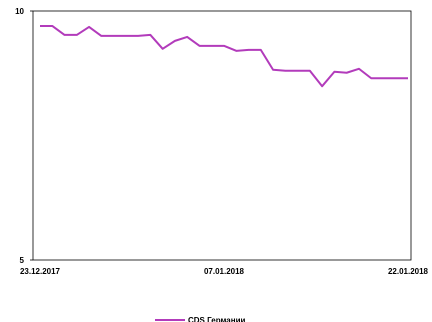  Describe the element at coordinates (19, 11) in the screenshot. I see `y-tick-label: 10` at that location.